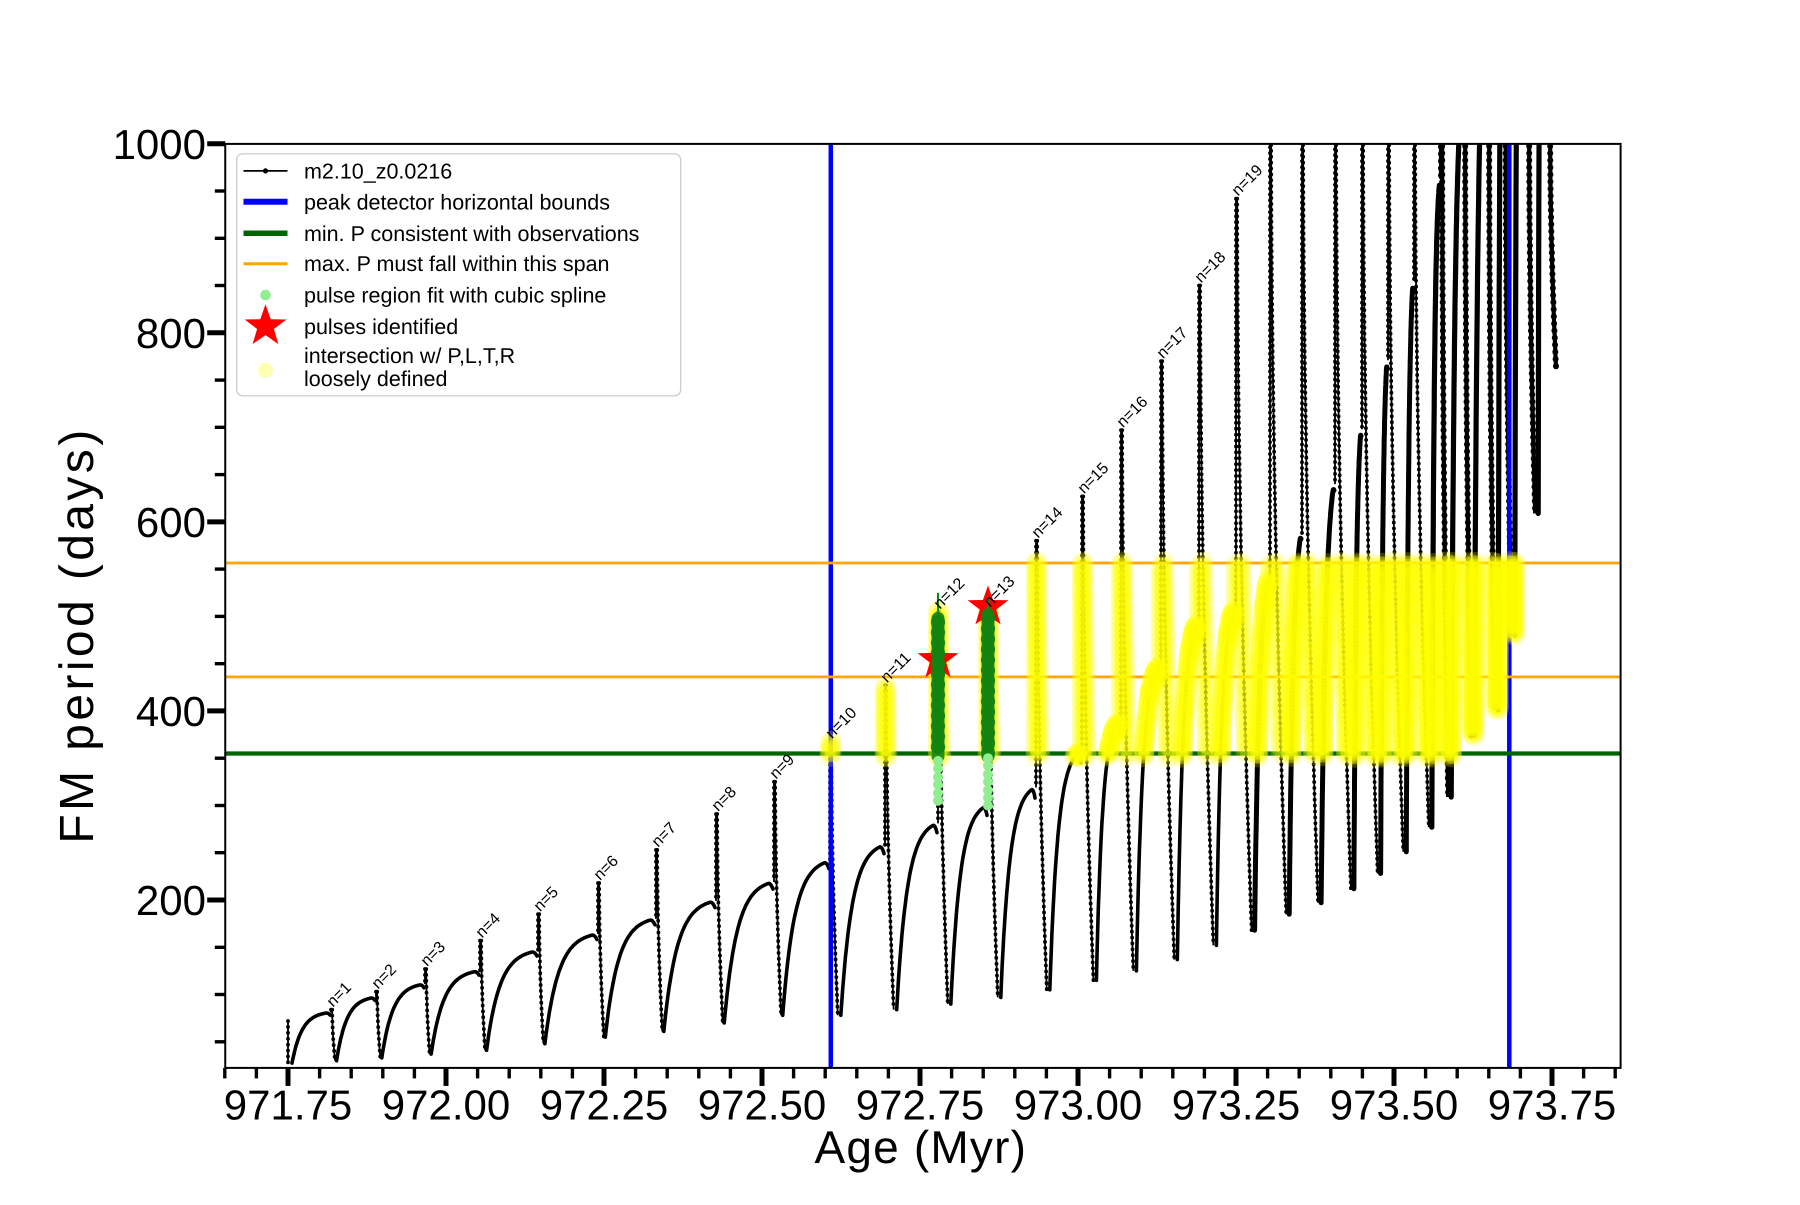 Image resolution: width=1800 pixels, height=1205 pixels. I want to click on svg-text: 973.75, so click(1552, 1104).